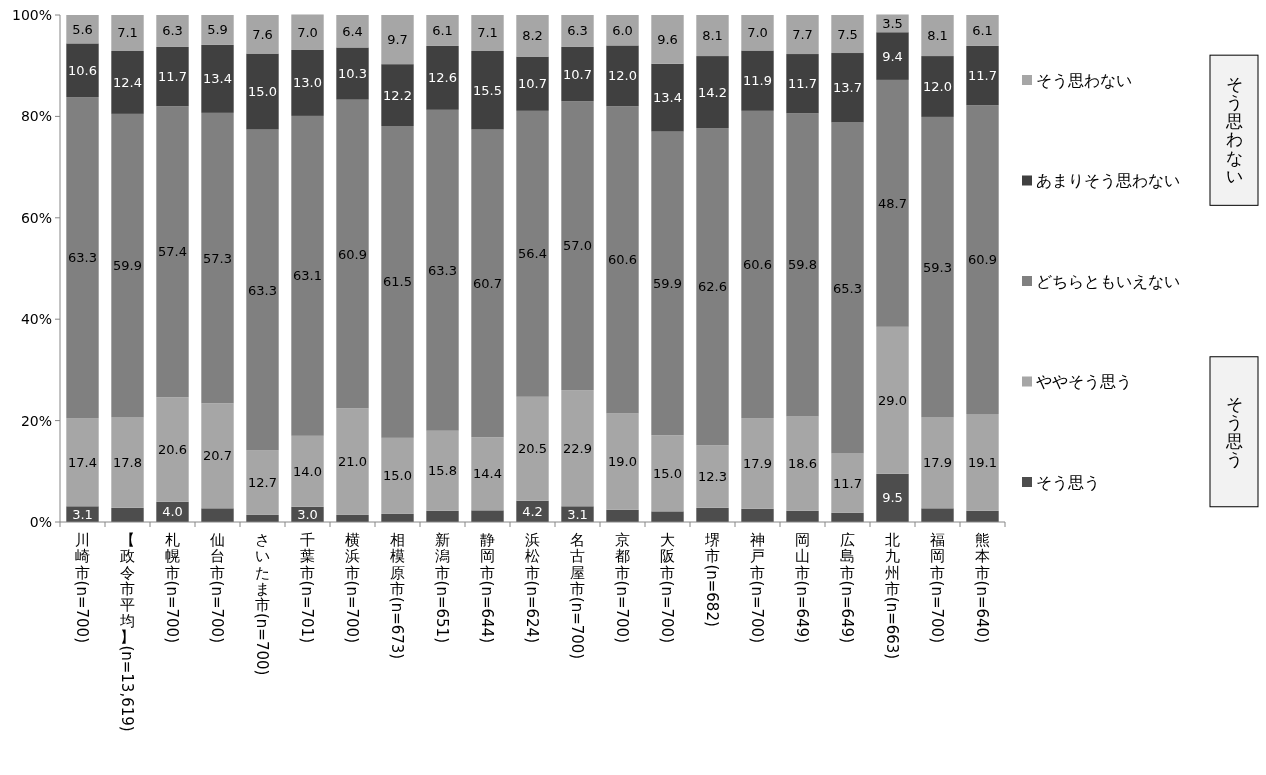 The width and height of the screenshot is (1266, 775). Describe the element at coordinates (1084, 80) in the screenshot. I see `legend-label: そう思わない` at that location.